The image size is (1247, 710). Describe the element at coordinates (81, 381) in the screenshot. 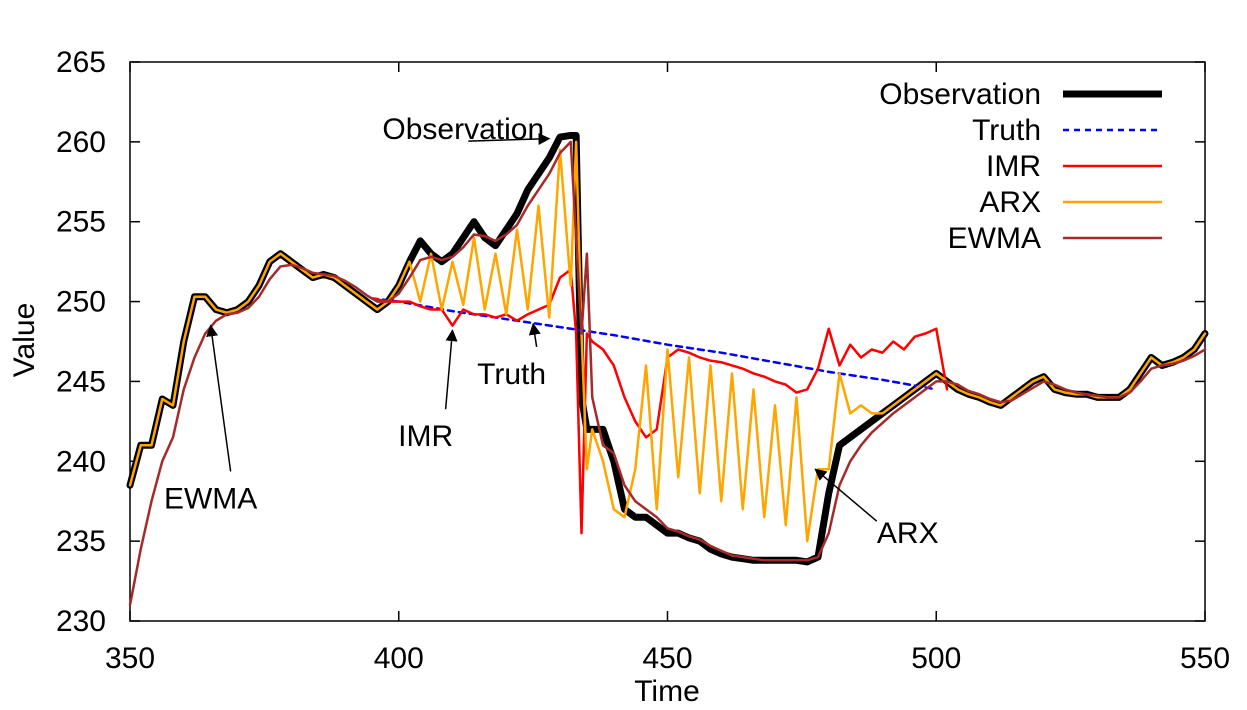

I see `y-tick-label: 245` at that location.